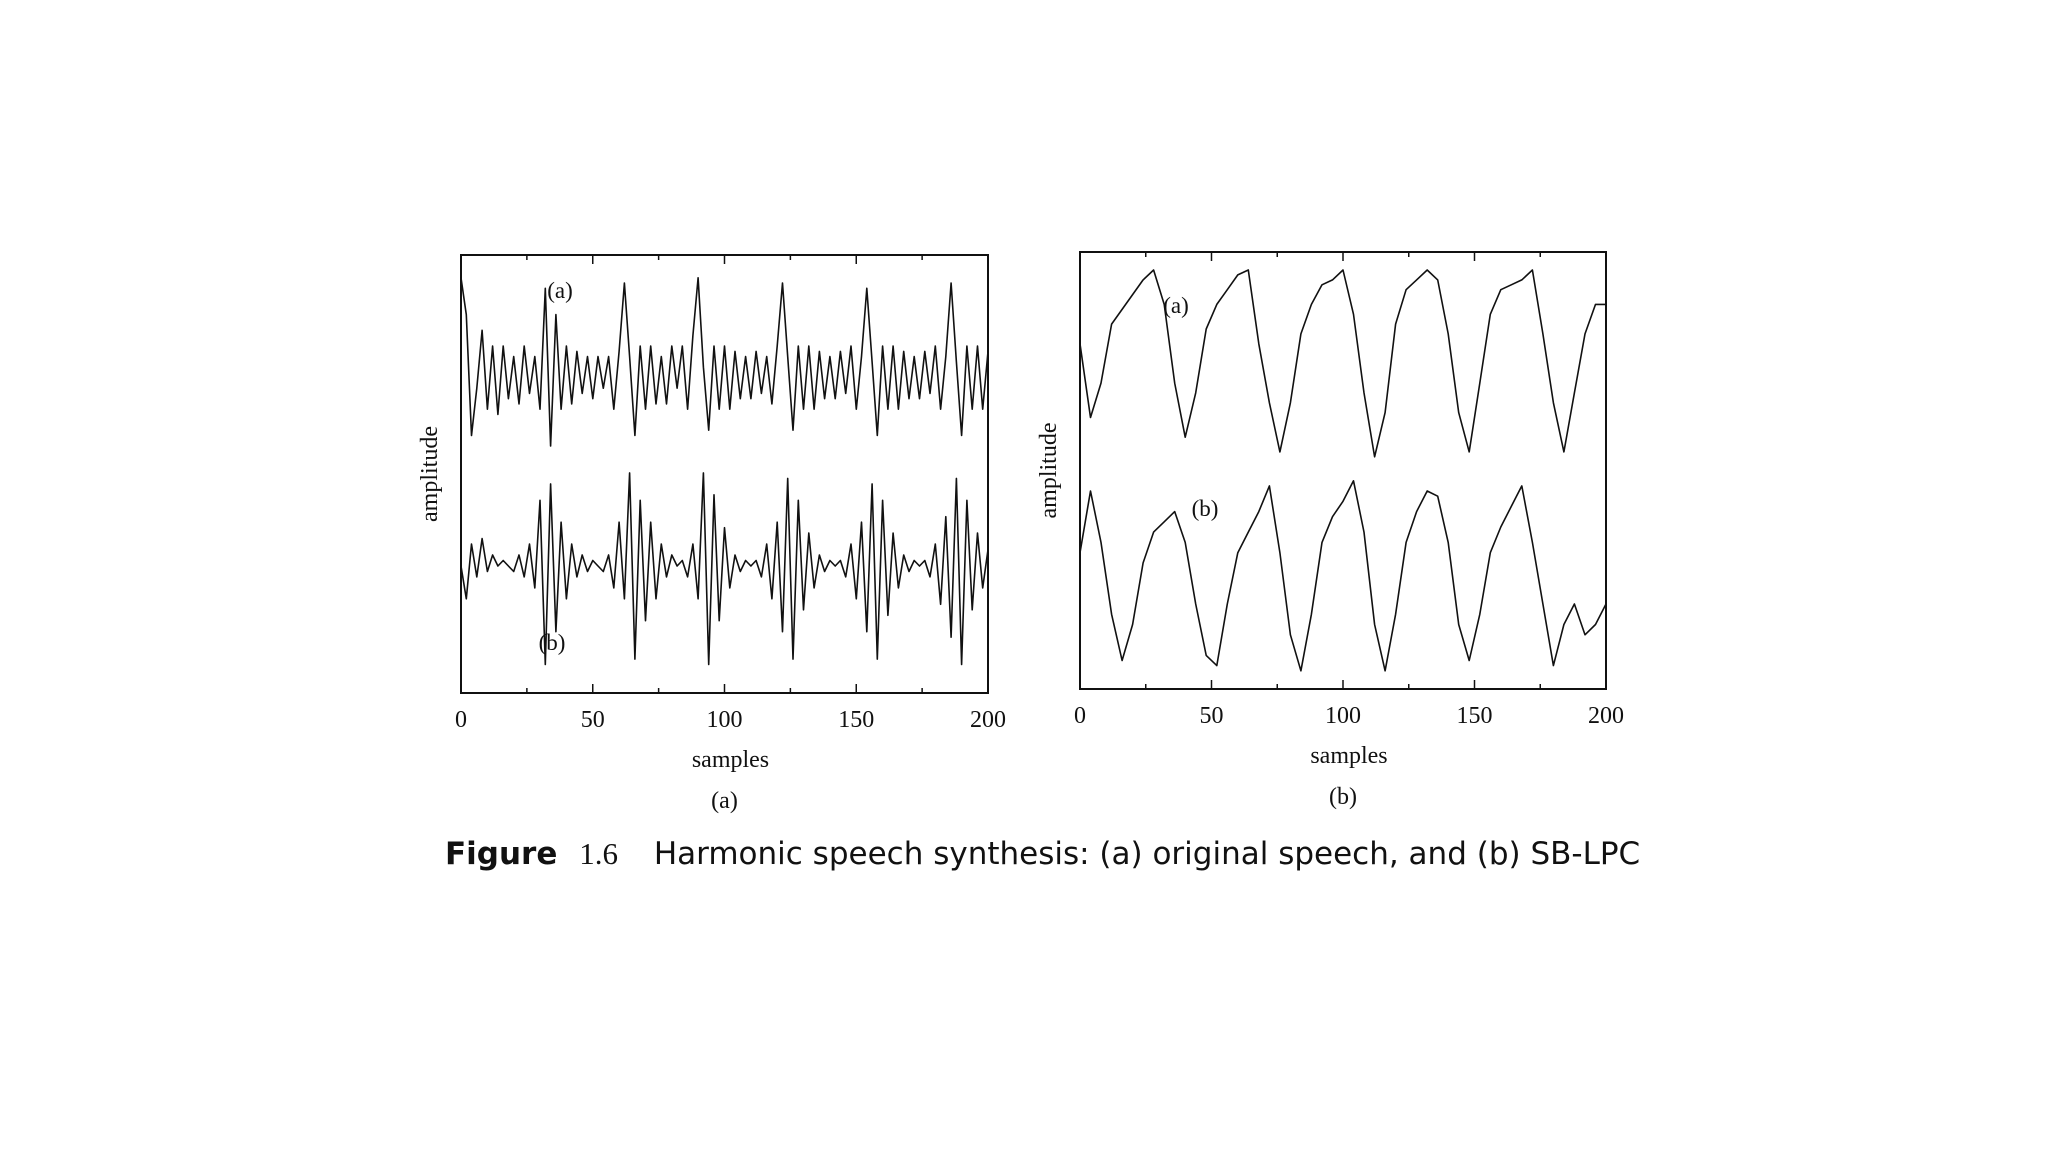  What do you see at coordinates (1342, 363) in the screenshot?
I see `panel-b-series-a-line` at bounding box center [1342, 363].